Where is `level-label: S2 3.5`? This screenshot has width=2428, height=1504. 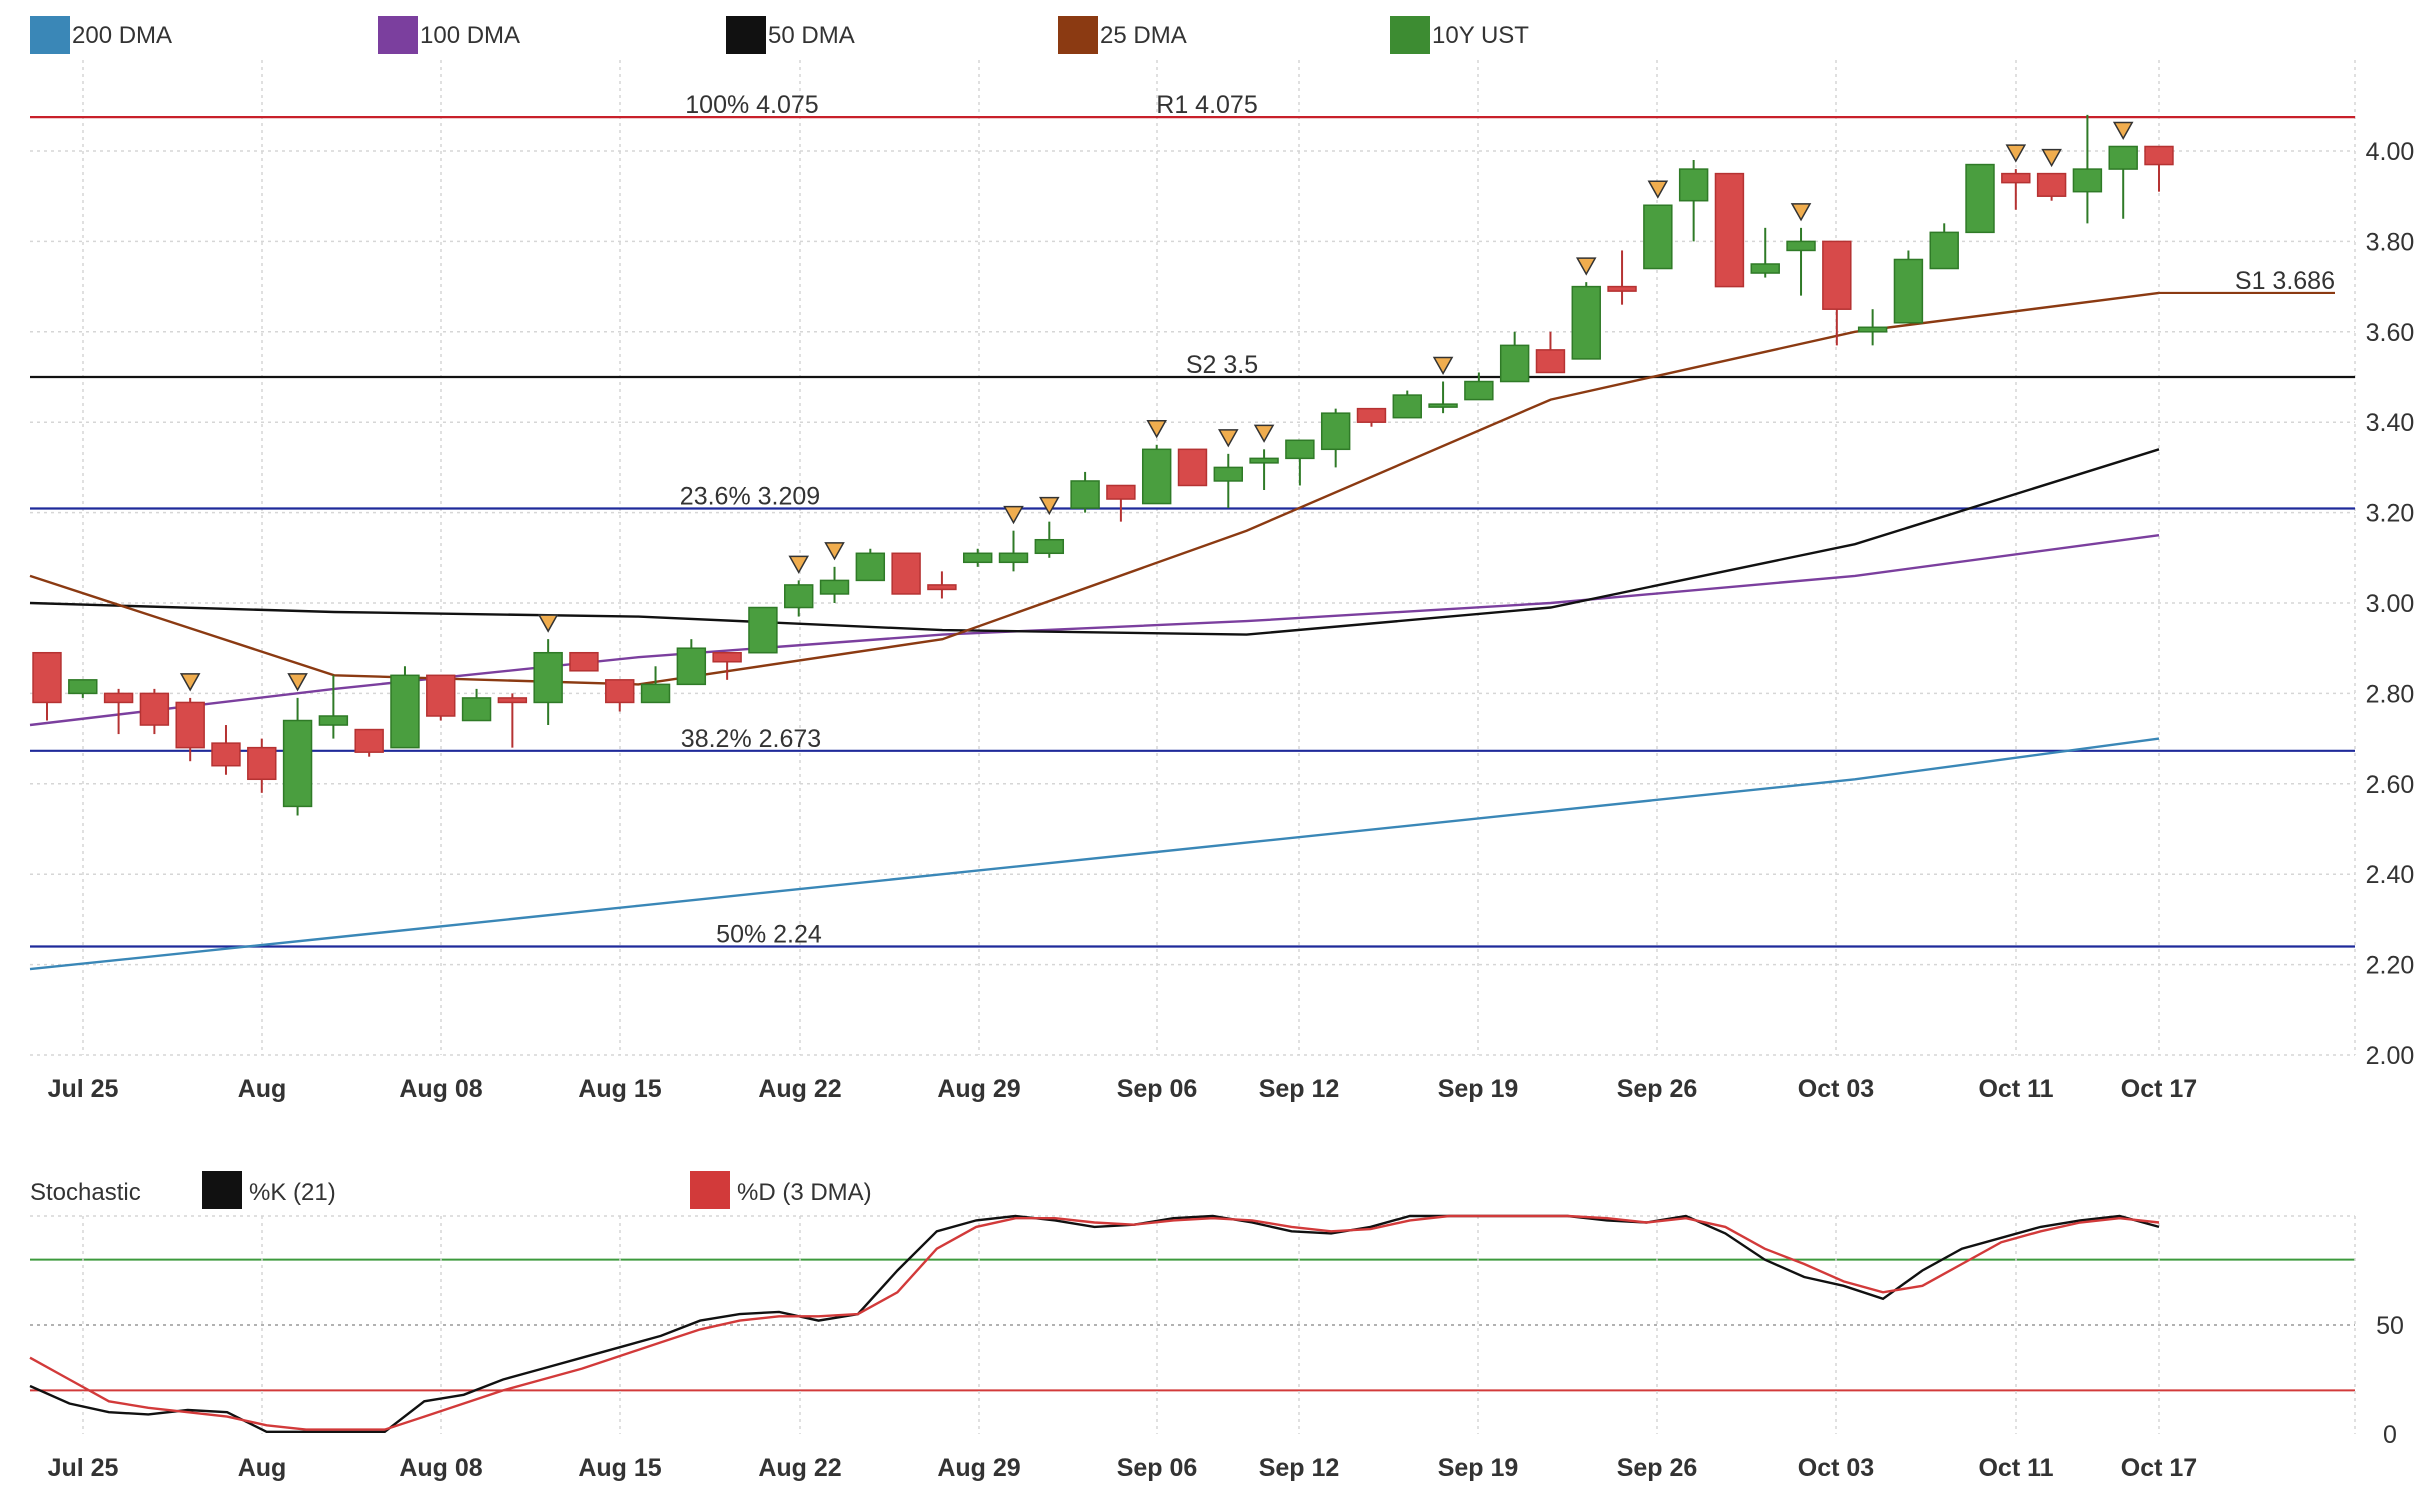 level-label: S2 3.5 is located at coordinates (1222, 365).